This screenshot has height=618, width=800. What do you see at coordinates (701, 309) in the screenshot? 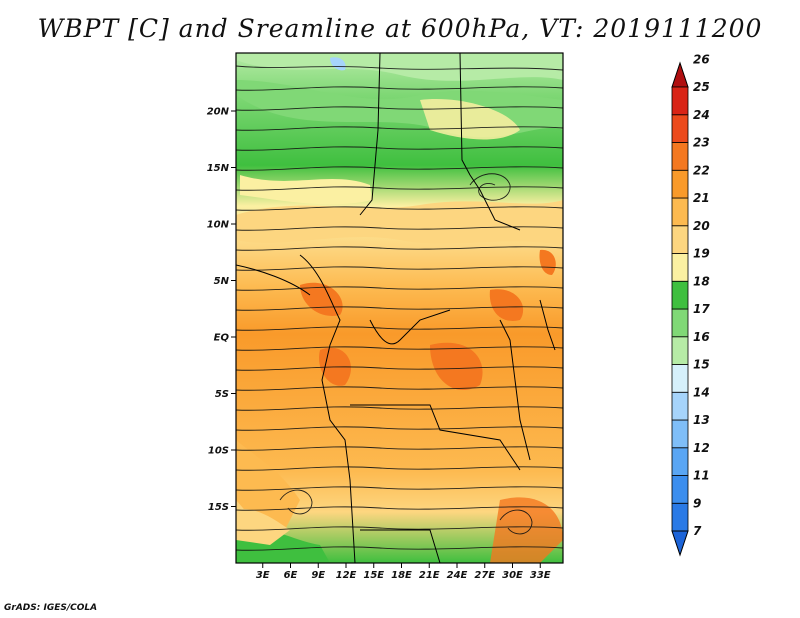
I see `colorbar-label: 17` at bounding box center [701, 309].